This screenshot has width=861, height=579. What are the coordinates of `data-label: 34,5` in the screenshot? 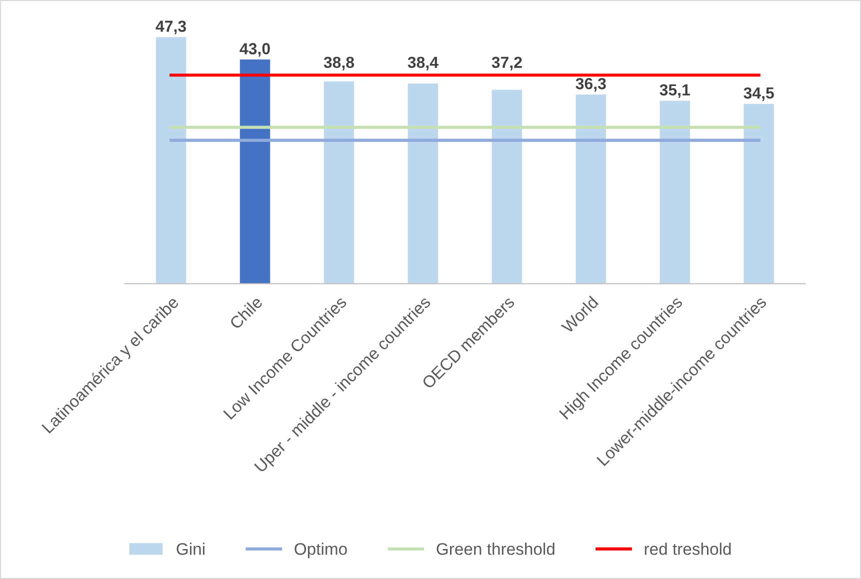 It's located at (759, 94).